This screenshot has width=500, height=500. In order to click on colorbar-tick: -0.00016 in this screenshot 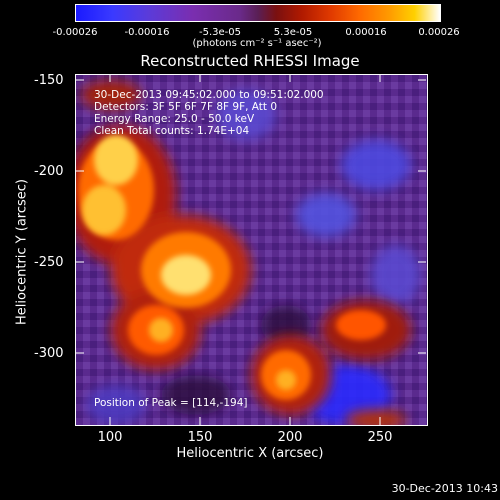, I will do `click(147, 32)`.